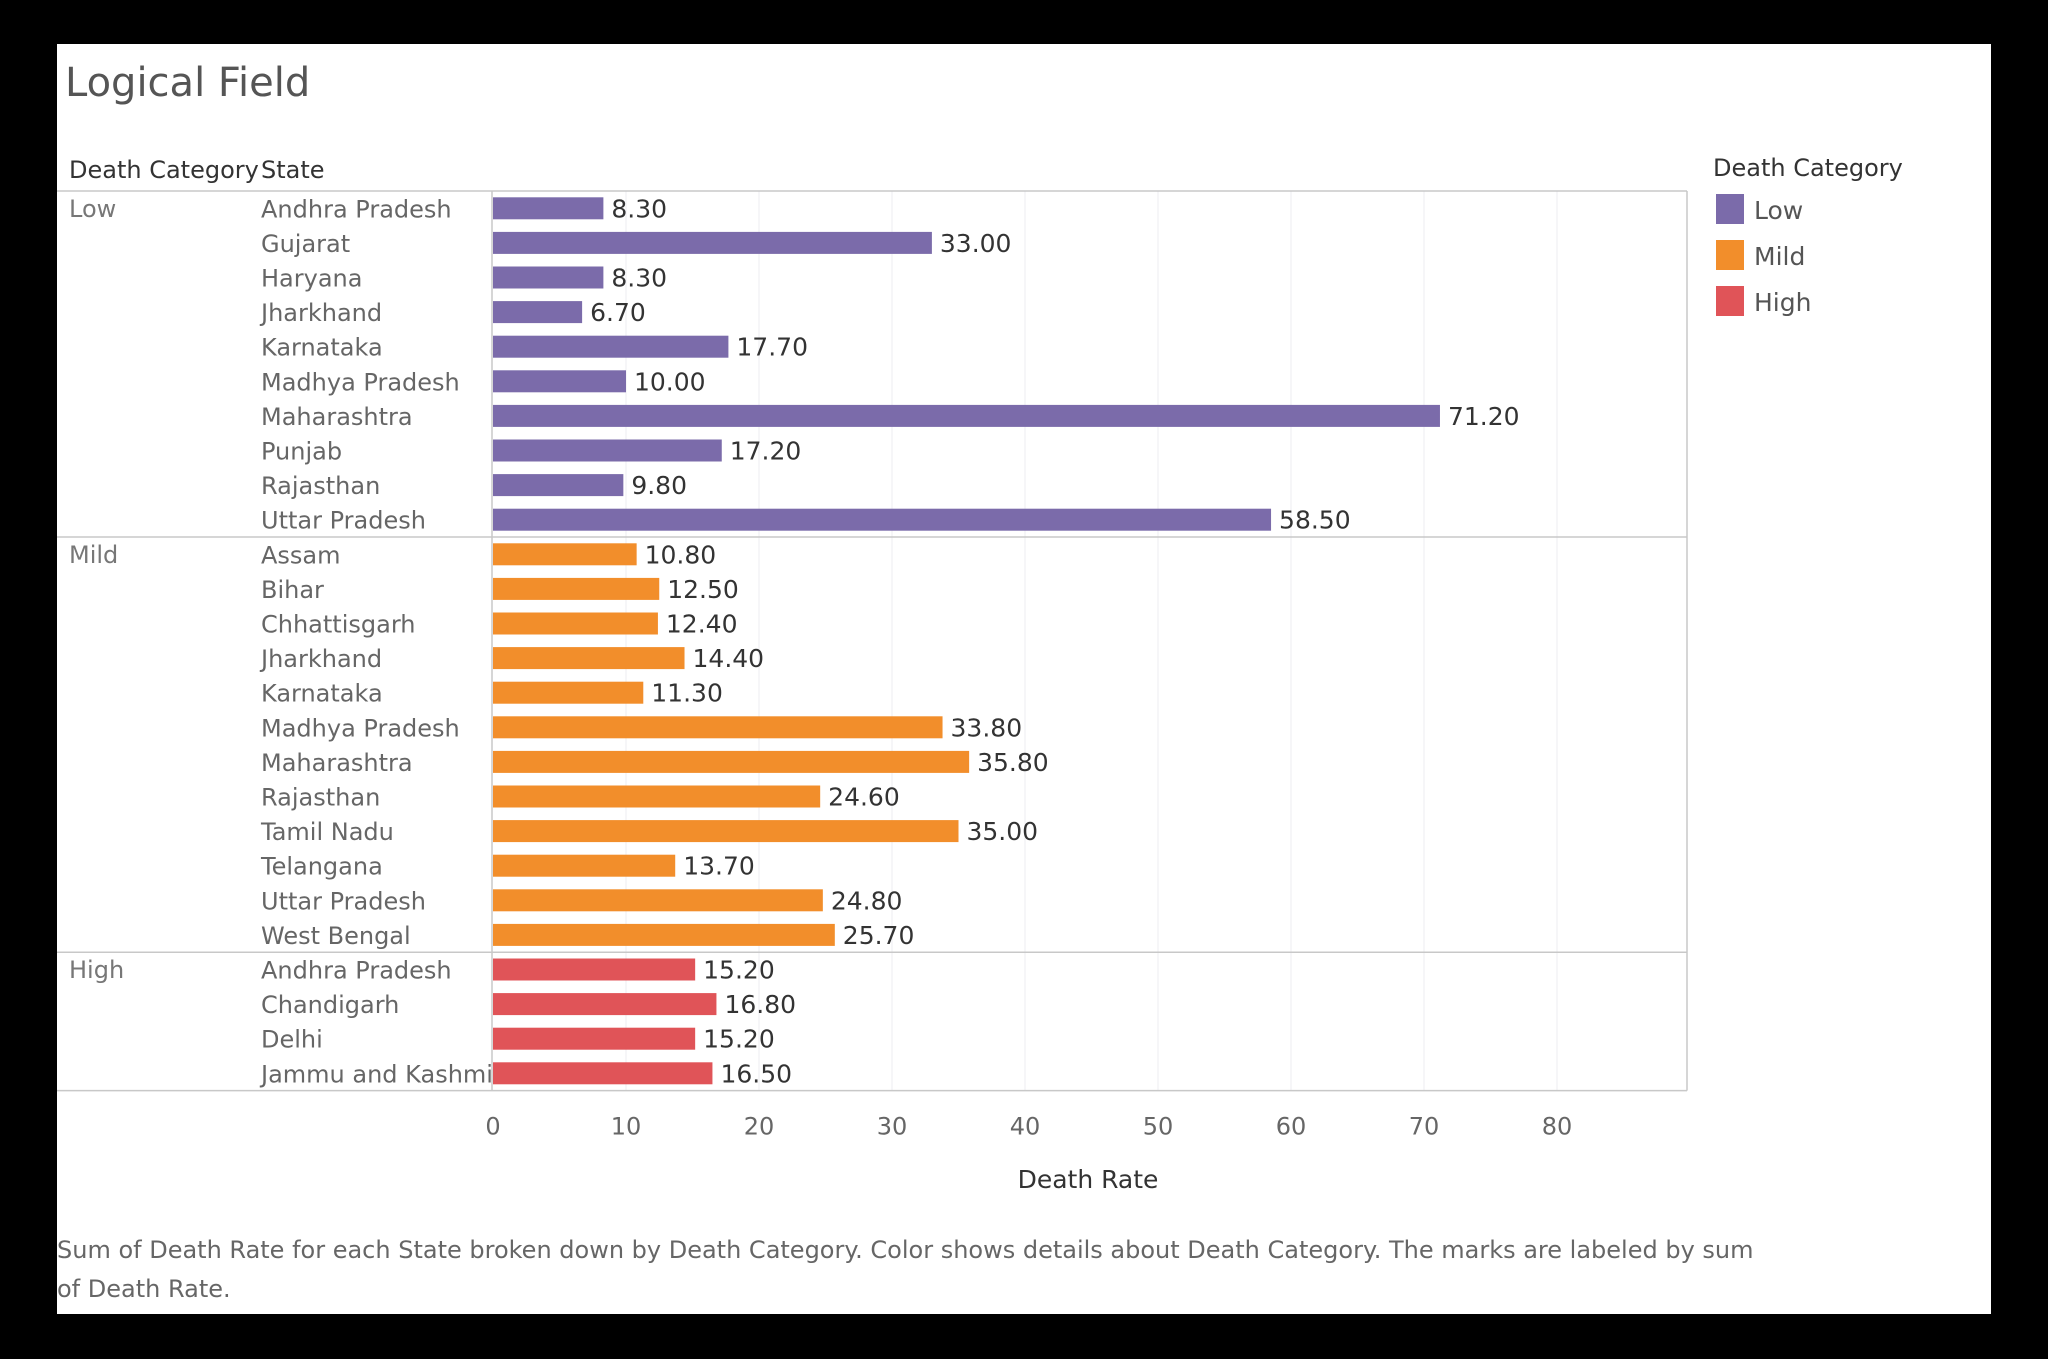  Describe the element at coordinates (1484, 416) in the screenshot. I see `bar-value-label: 71.20` at that location.